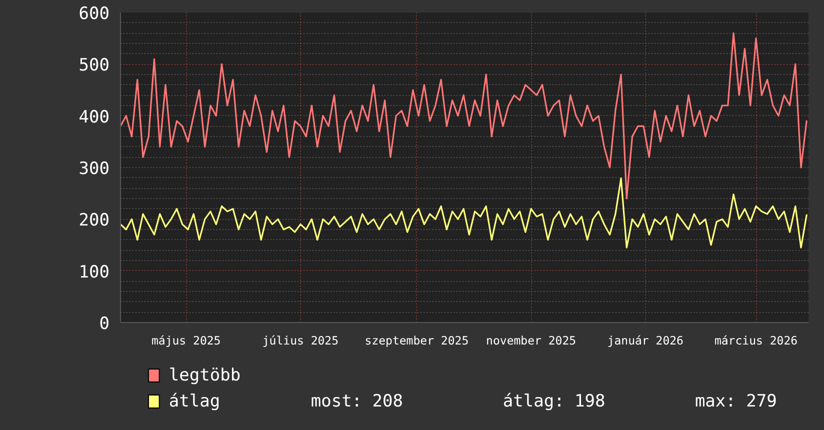 Image resolution: width=824 pixels, height=430 pixels. What do you see at coordinates (194, 402) in the screenshot?
I see `legend-label: átlag` at bounding box center [194, 402].